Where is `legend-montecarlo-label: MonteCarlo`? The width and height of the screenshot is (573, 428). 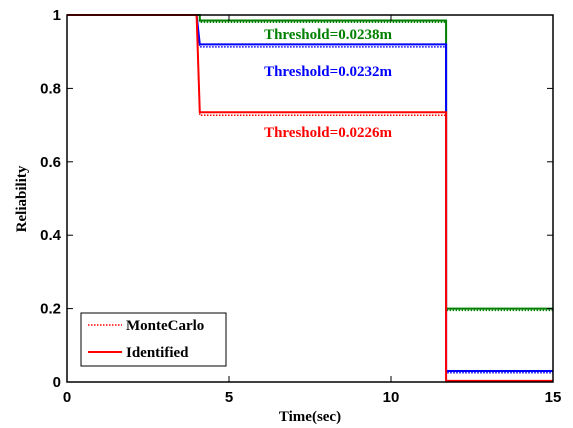
legend-montecarlo-label: MonteCarlo is located at coordinates (165, 326).